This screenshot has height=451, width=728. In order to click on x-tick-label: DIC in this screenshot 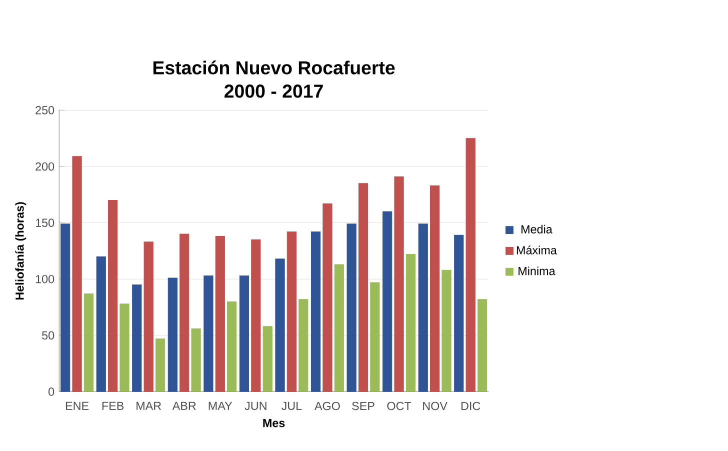, I will do `click(470, 406)`.